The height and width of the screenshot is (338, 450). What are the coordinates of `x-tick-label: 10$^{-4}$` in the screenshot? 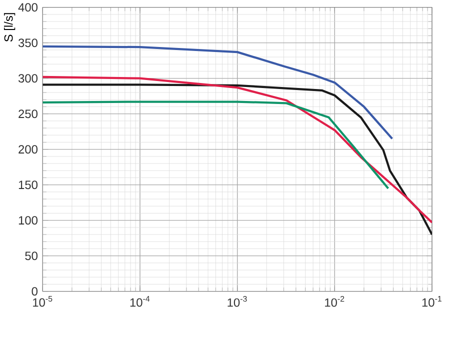 It's located at (140, 301).